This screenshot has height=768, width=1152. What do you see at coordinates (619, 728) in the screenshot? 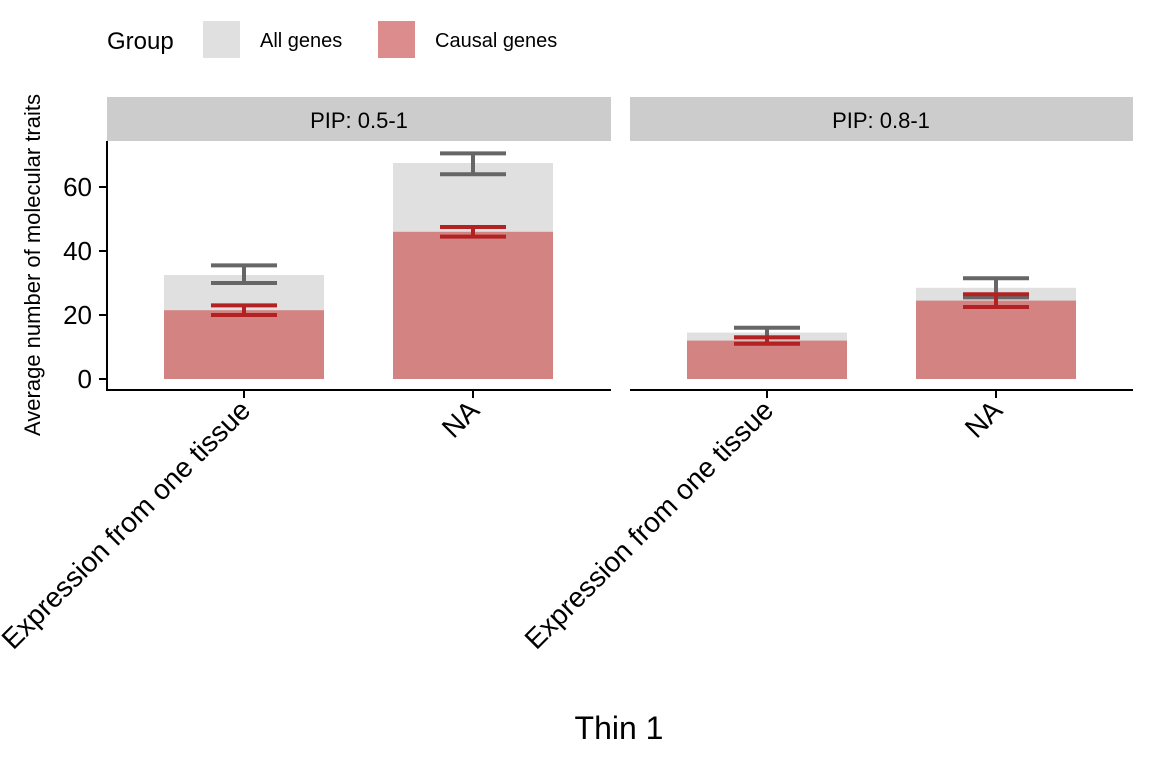
I see `x-axis-title: Thin 1` at bounding box center [619, 728].